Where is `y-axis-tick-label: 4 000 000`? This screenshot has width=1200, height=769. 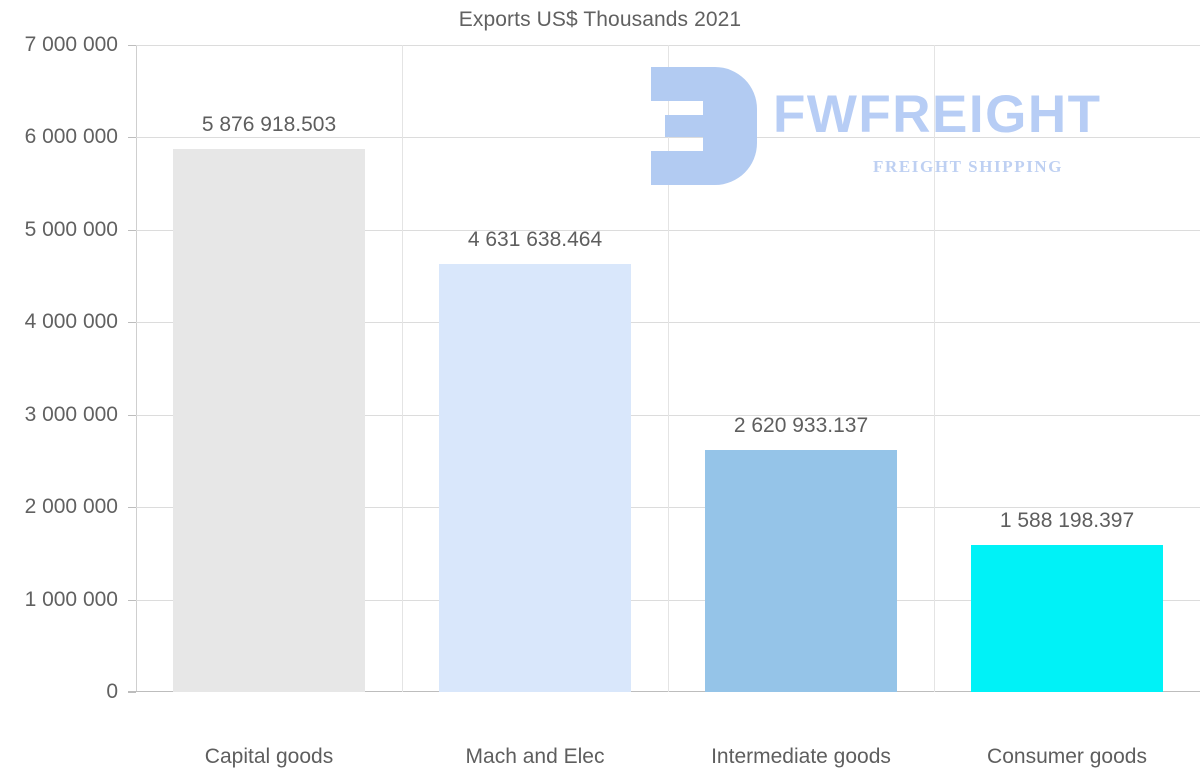
y-axis-tick-label: 4 000 000 is located at coordinates (71, 322).